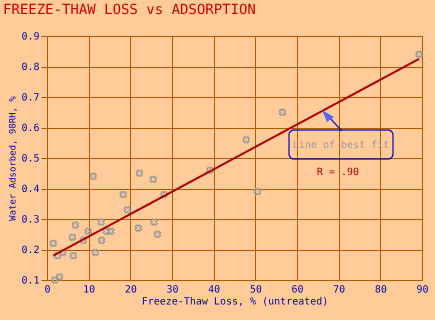 This screenshot has width=435, height=320. Describe the element at coordinates (422, 290) in the screenshot. I see `x-tick-label: 90` at that location.